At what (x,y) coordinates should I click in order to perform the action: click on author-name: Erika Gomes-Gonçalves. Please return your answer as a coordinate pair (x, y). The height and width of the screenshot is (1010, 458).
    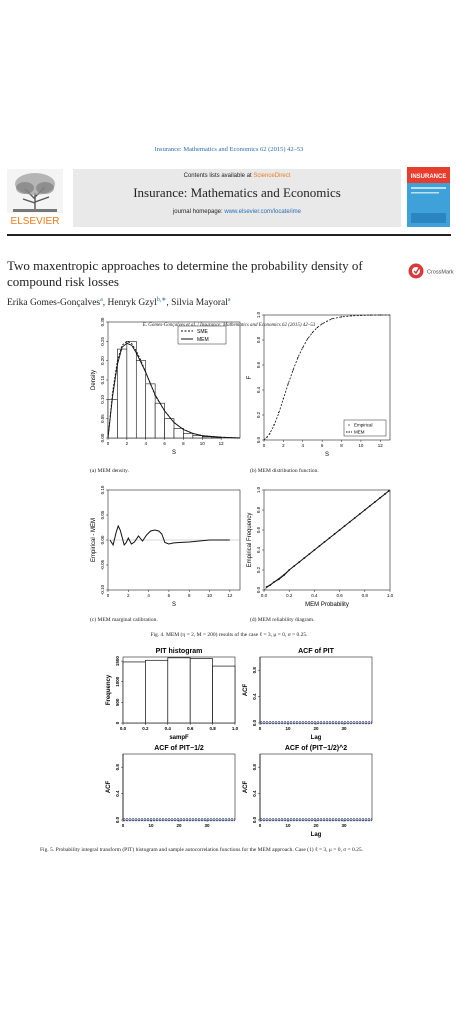
    Looking at the image, I should click on (54, 303).